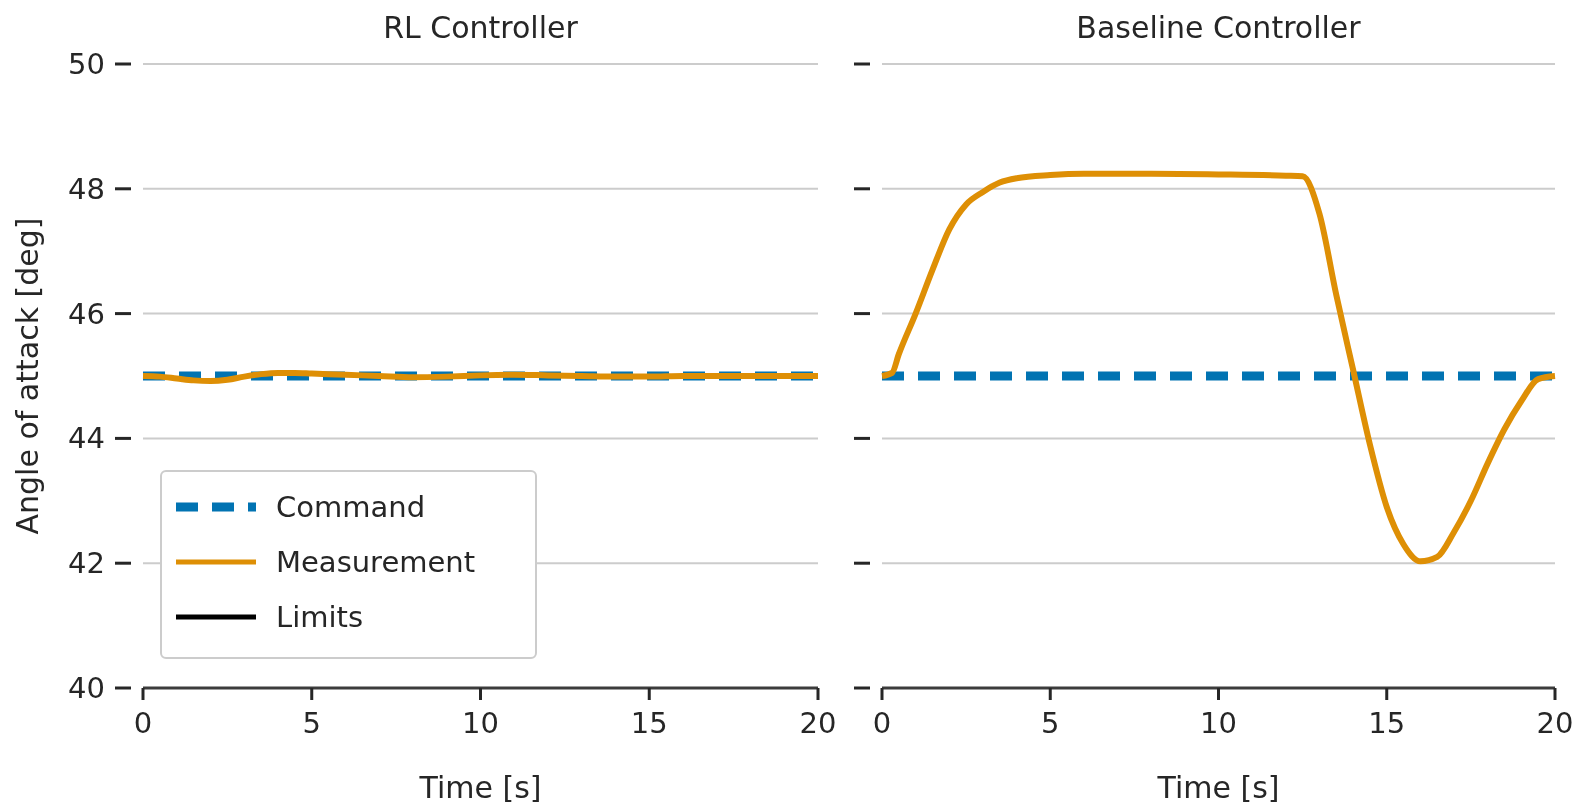 The width and height of the screenshot is (1586, 811). I want to click on chart-title: RL Controller, so click(481, 27).